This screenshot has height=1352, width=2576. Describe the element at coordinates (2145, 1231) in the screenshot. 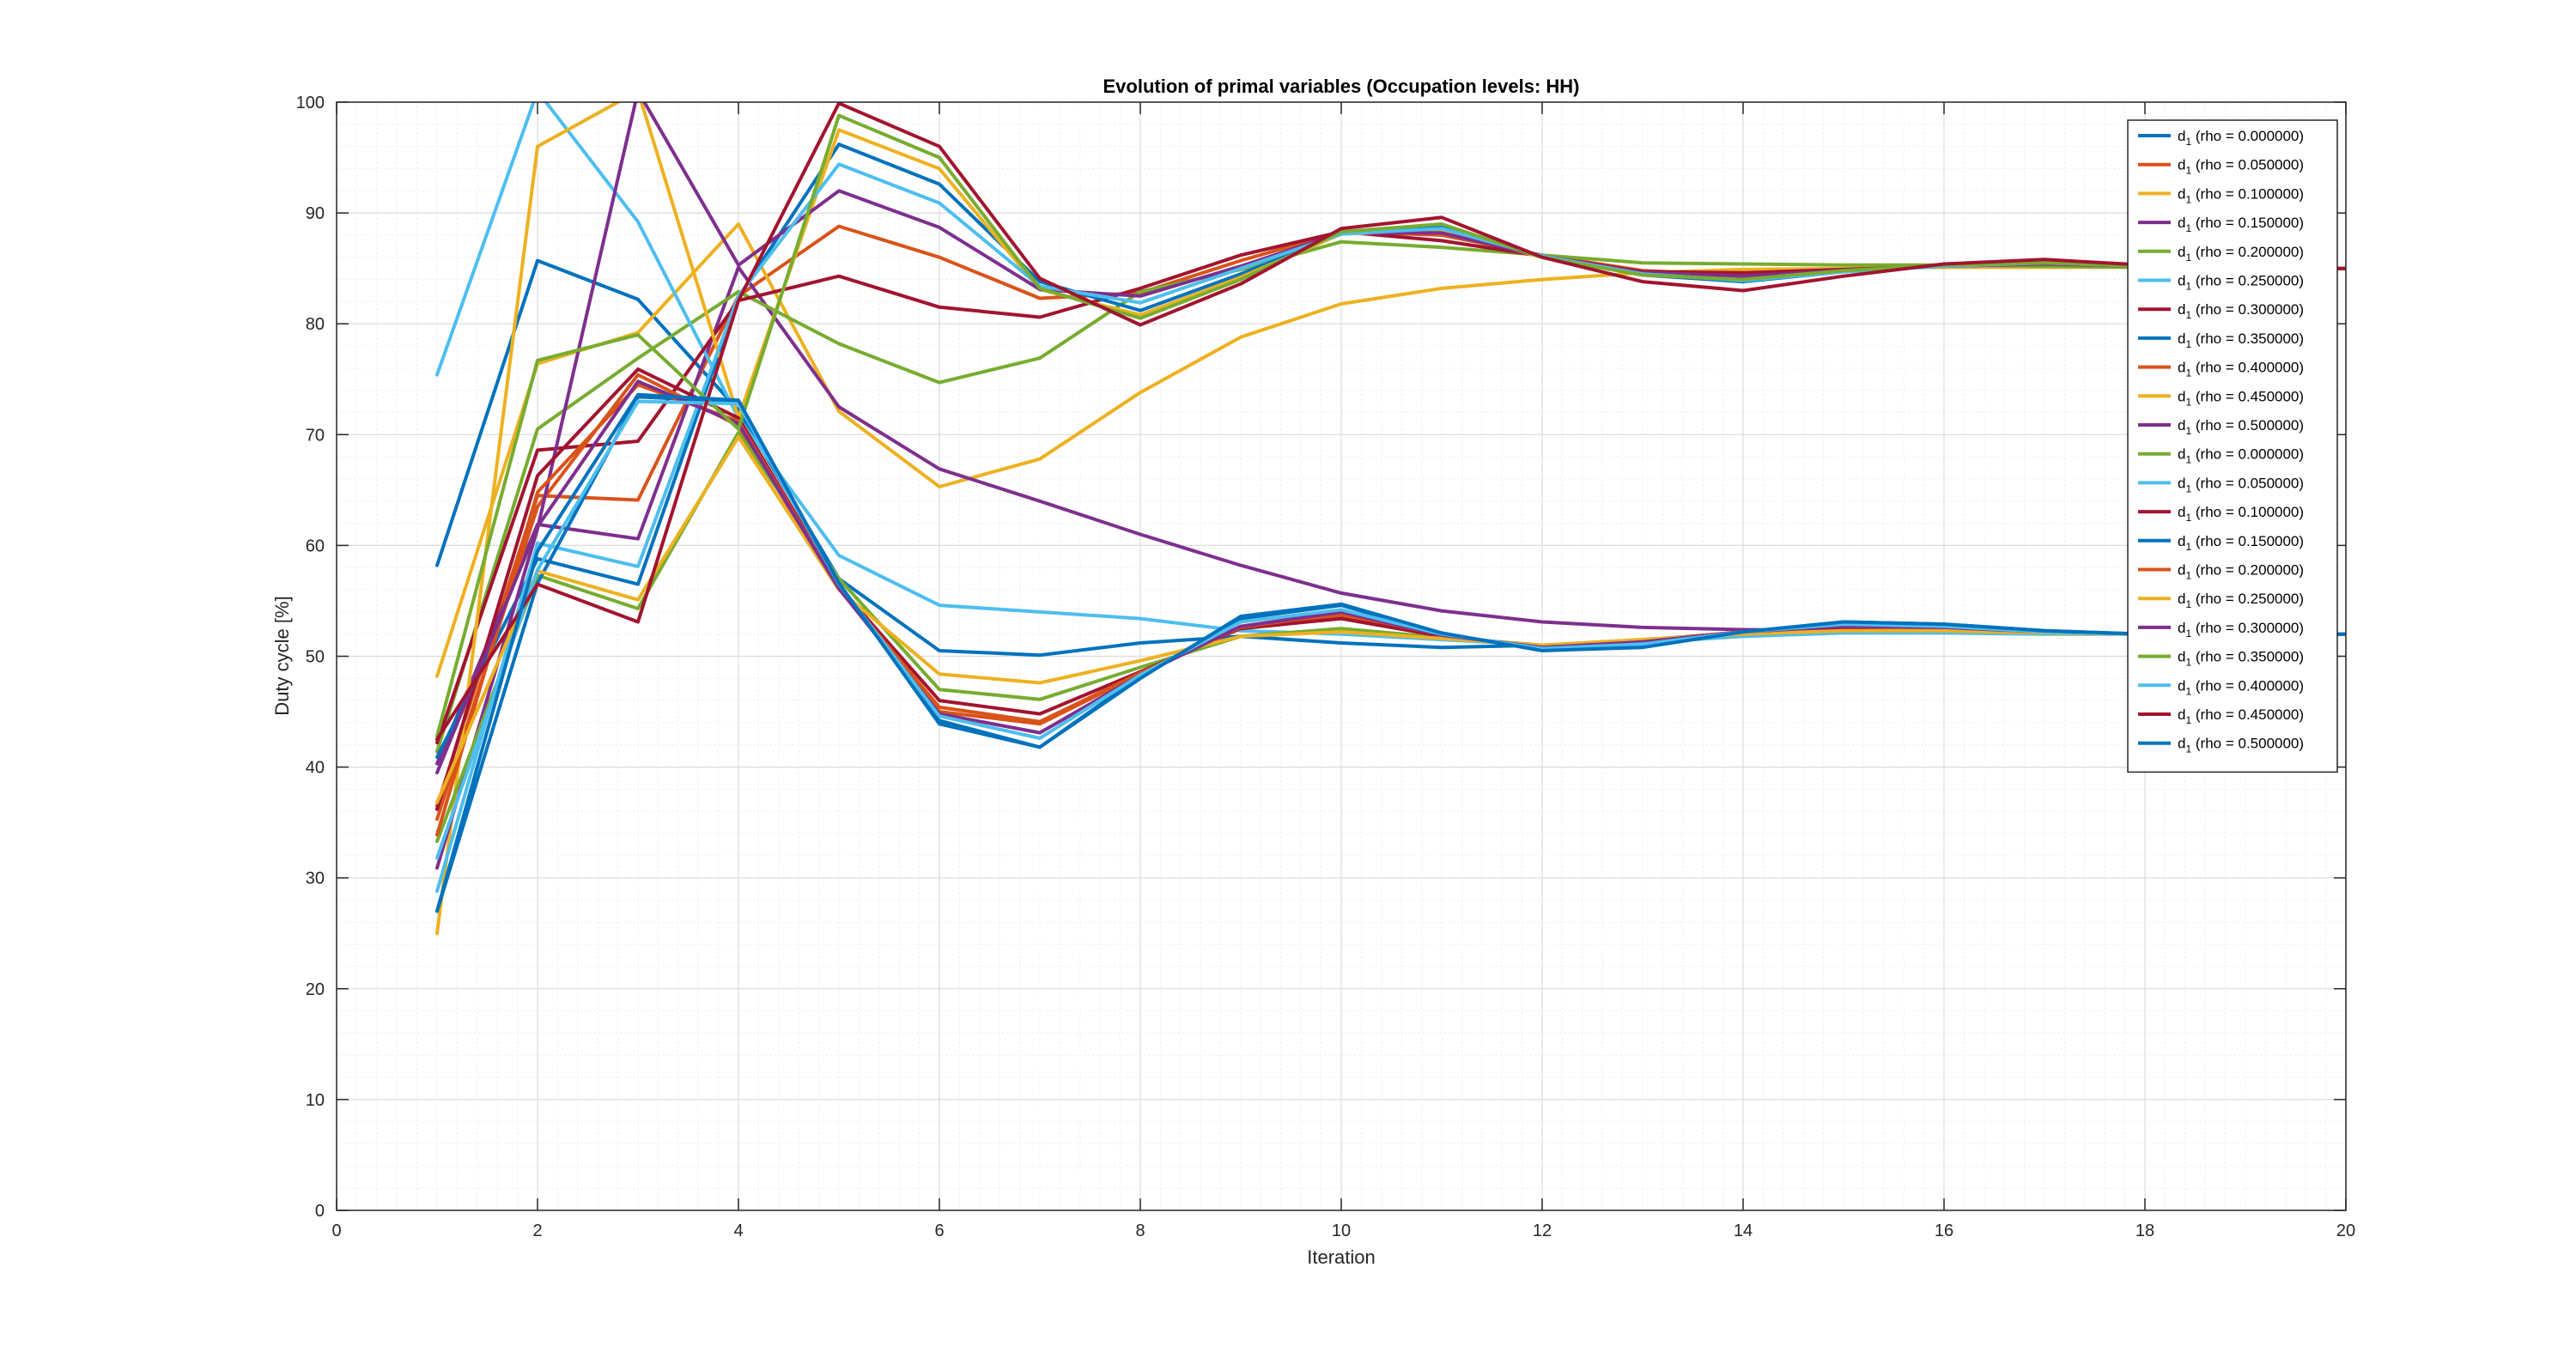

I see `x-tick-label: 18` at that location.